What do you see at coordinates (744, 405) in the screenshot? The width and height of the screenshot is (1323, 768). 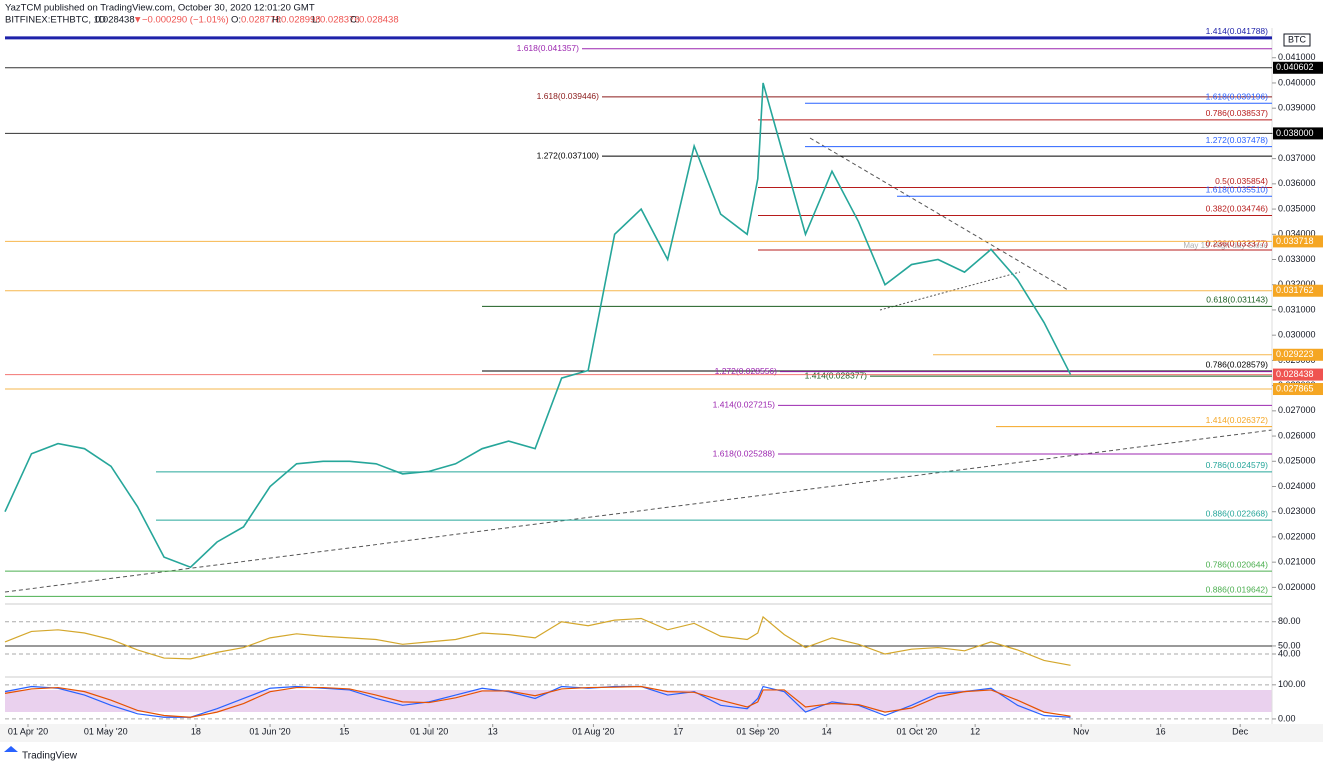 I see `fib-label: 1.414(0.027215)` at bounding box center [744, 405].